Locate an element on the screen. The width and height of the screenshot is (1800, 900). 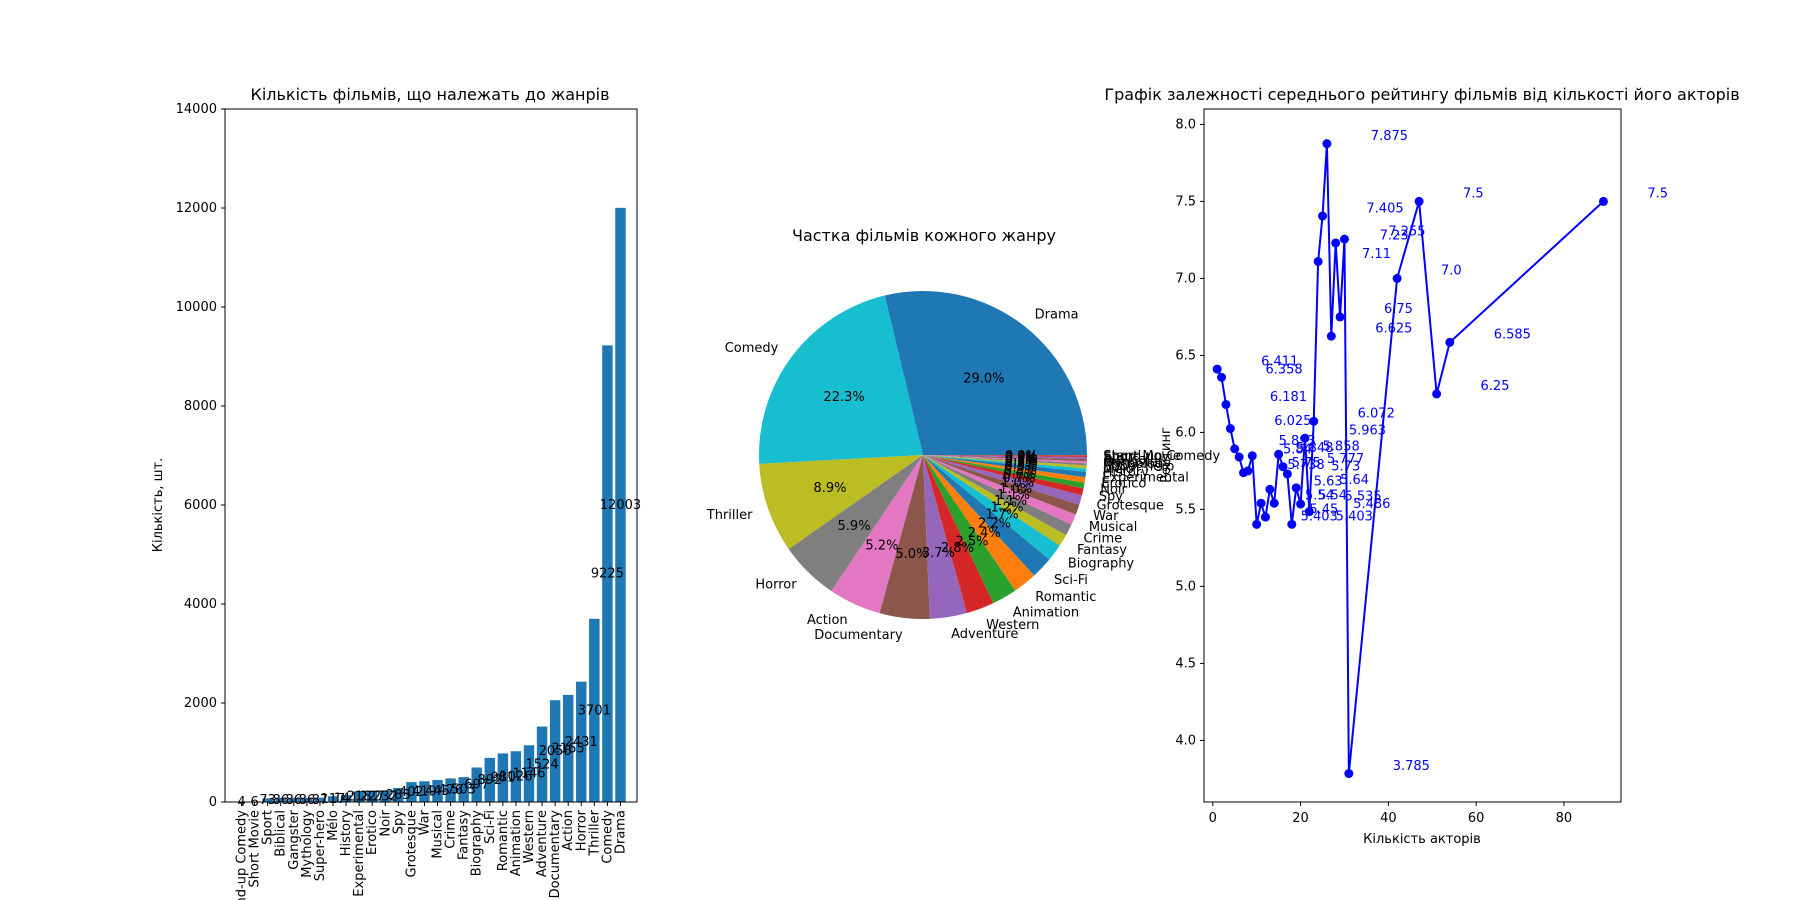
bar-x-tick-label: Animation is located at coordinates (516, 843).